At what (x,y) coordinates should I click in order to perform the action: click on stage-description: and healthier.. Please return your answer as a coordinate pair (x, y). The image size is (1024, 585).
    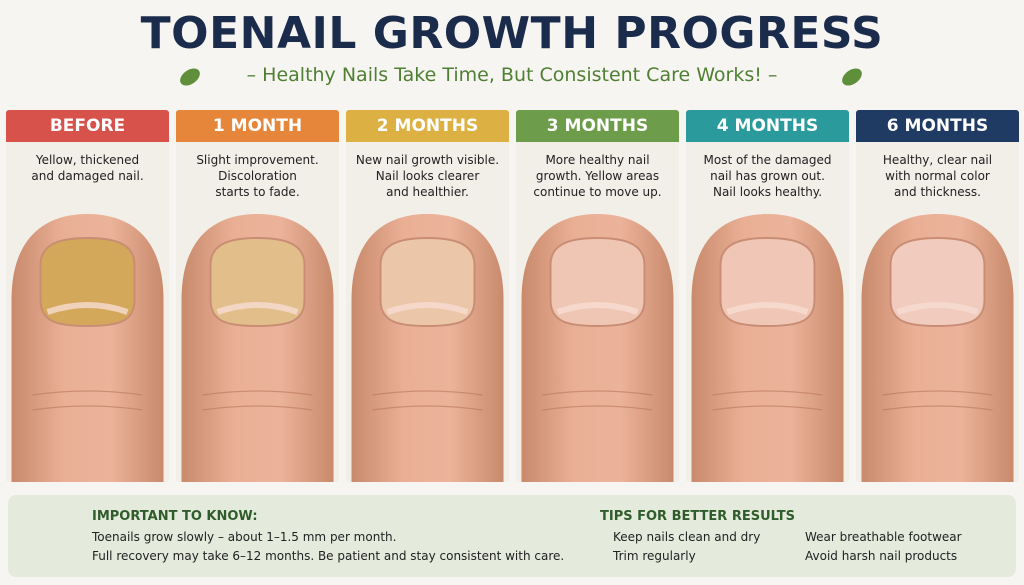
    Looking at the image, I should click on (427, 192).